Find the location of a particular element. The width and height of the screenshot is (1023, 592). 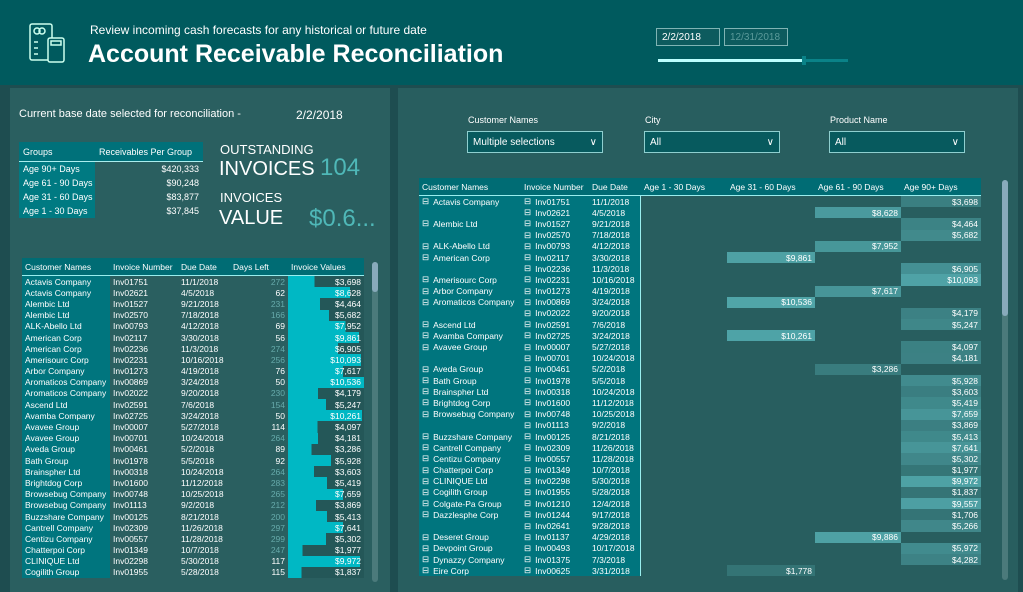

col-groups: Groups is located at coordinates (38, 151).